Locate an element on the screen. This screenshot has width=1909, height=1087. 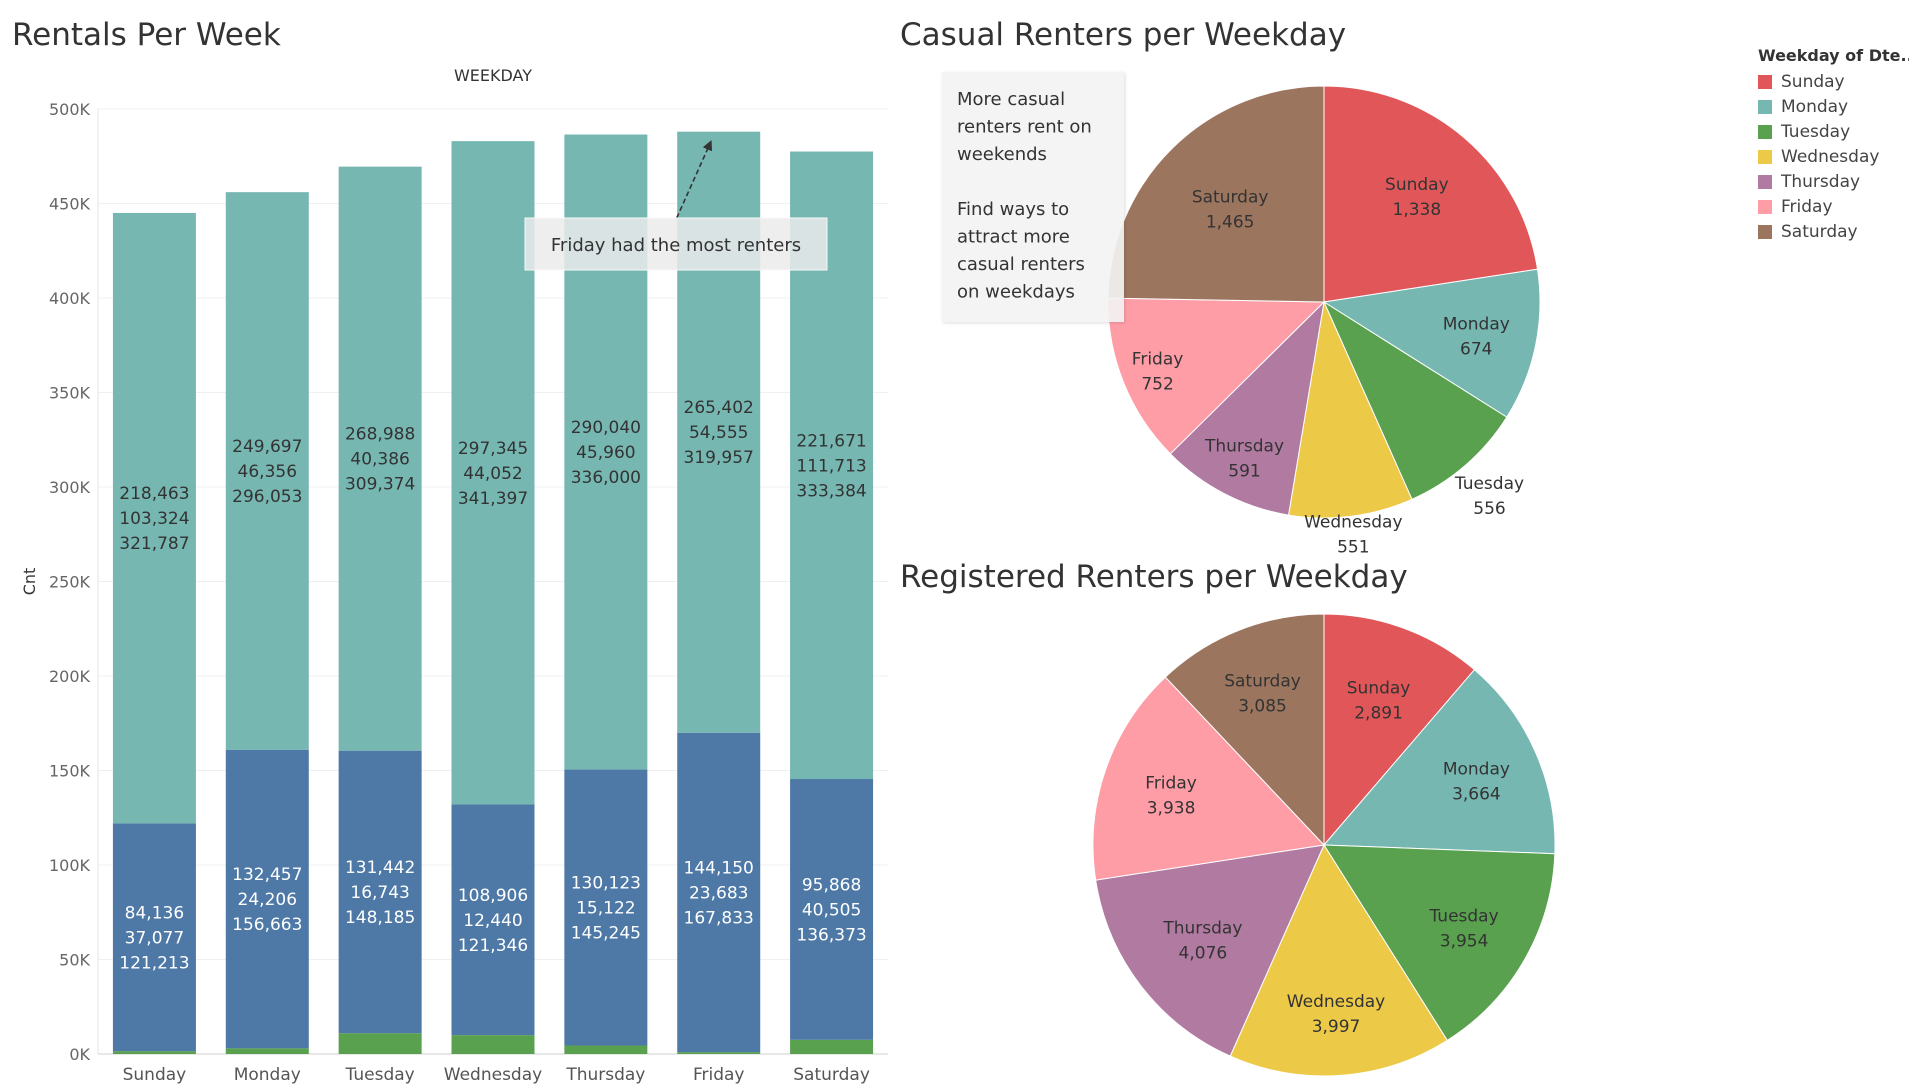
bar-value-label: 46,356 is located at coordinates (267, 472).